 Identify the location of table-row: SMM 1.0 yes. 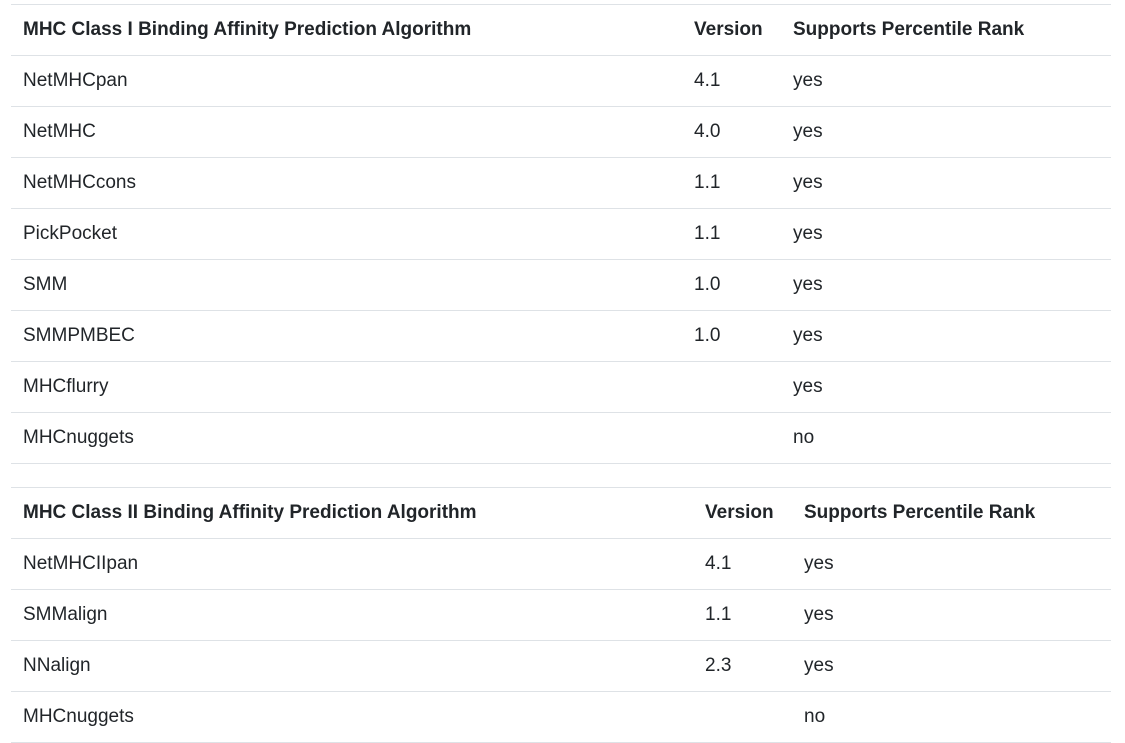
(561, 285).